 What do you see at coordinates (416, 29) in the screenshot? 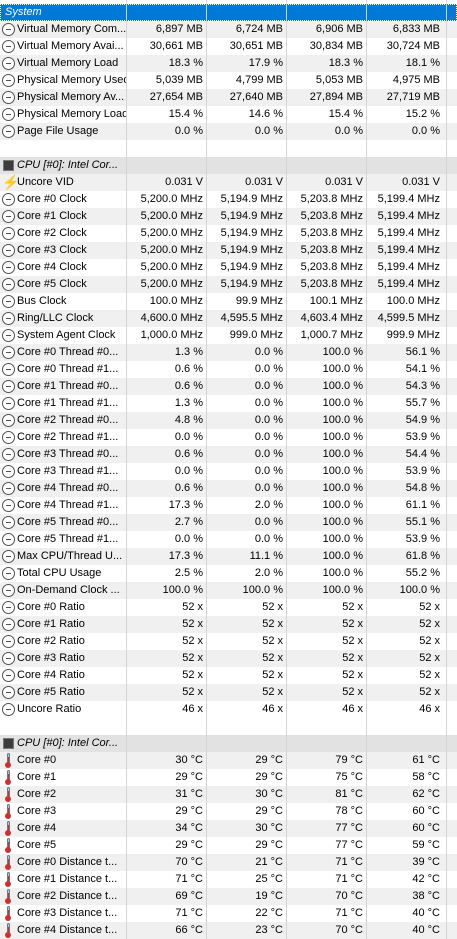
I see `average-value: 6,833 MB` at bounding box center [416, 29].